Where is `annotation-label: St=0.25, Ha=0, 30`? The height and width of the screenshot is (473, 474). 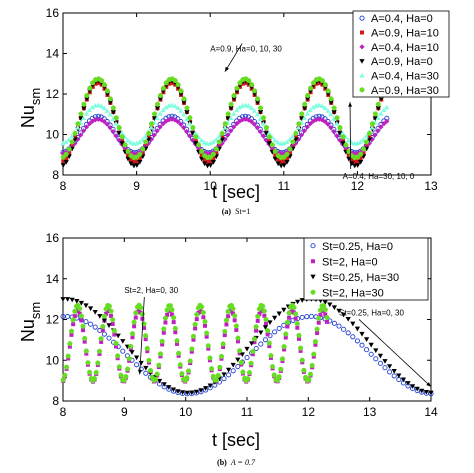 annotation-label: St=0.25, Ha=0, 30 is located at coordinates (371, 312).